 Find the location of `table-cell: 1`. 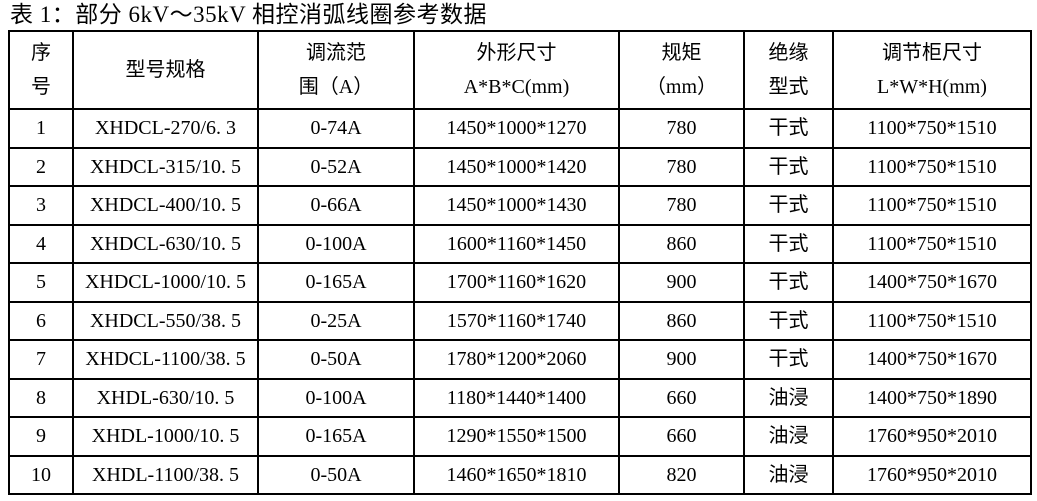

table-cell: 1 is located at coordinates (41, 128).